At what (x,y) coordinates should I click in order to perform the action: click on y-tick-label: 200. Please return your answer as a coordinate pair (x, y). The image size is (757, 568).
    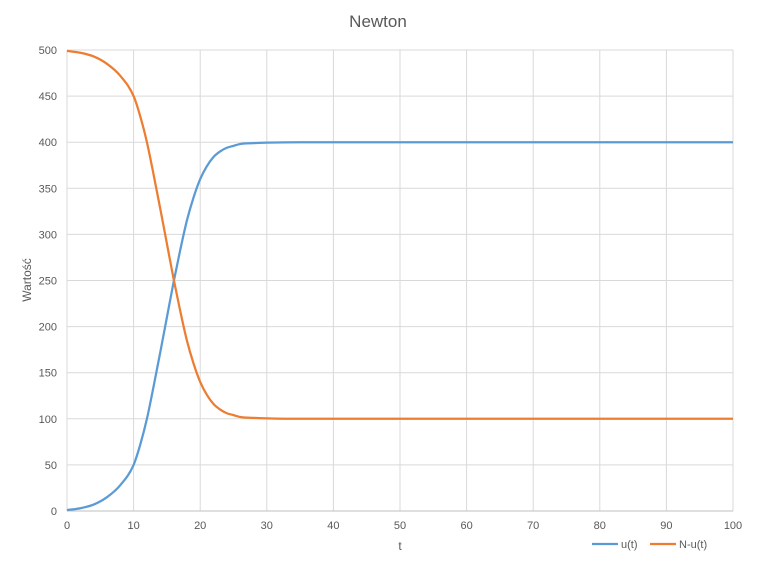
    Looking at the image, I should click on (48, 328).